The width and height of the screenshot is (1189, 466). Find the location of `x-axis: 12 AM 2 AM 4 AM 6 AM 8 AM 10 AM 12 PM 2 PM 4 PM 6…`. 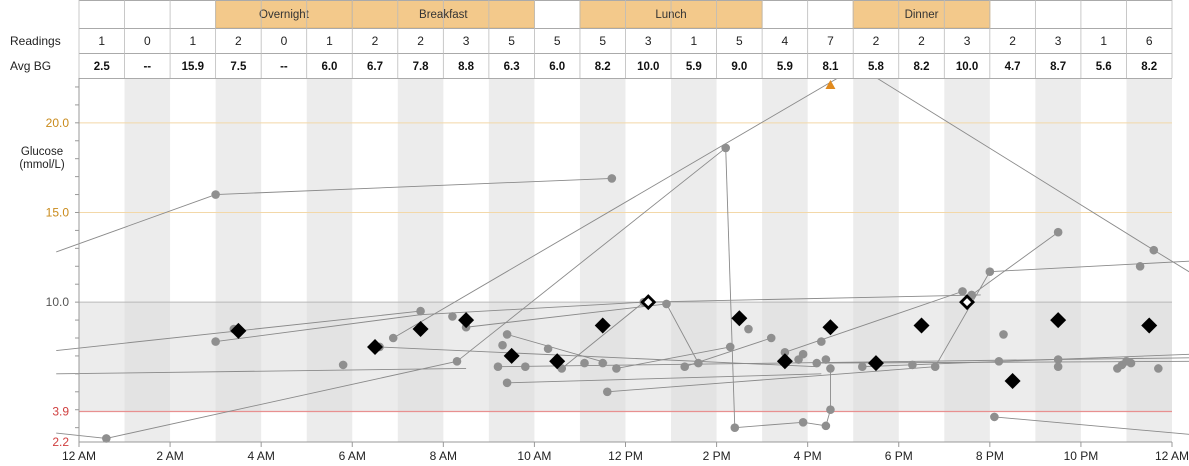

x-axis: 12 AM 2 AM 4 AM 6 AM 8 AM 10 AM 12 PM 2 PM 4 PM 6… is located at coordinates (625, 452).